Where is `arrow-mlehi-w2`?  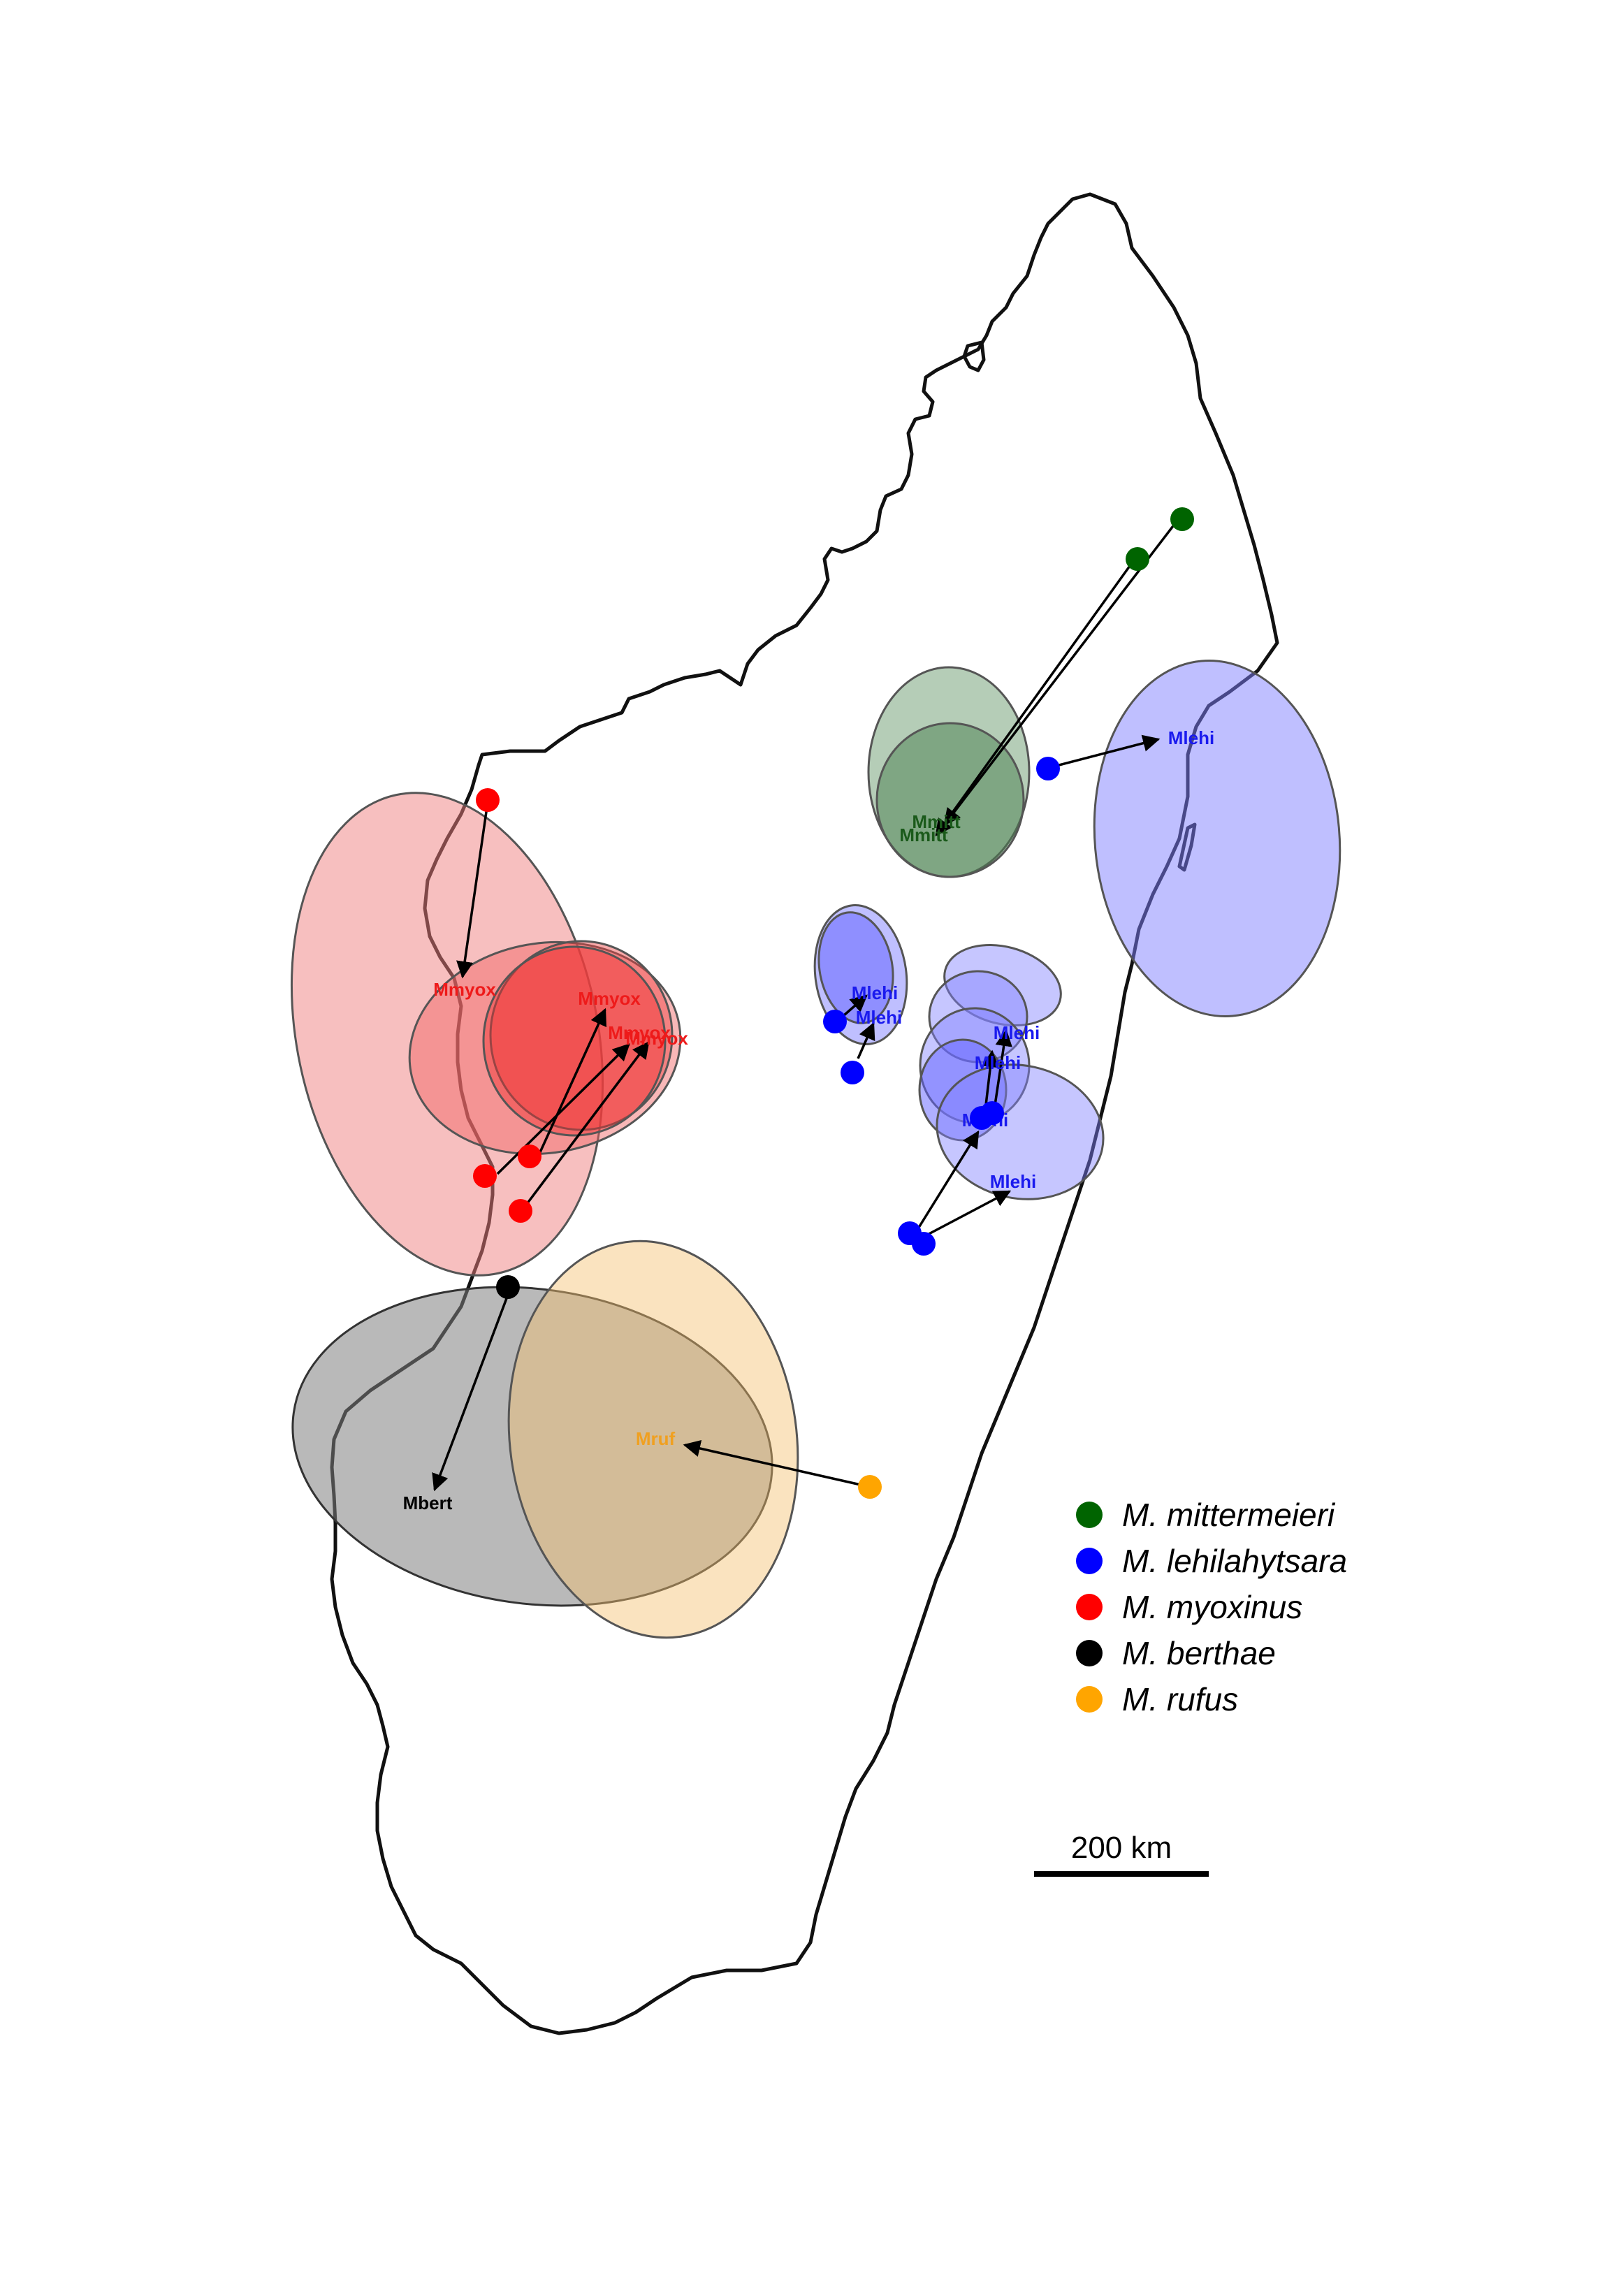
arrow-mlehi-w2 is located at coordinates (866, 1040).